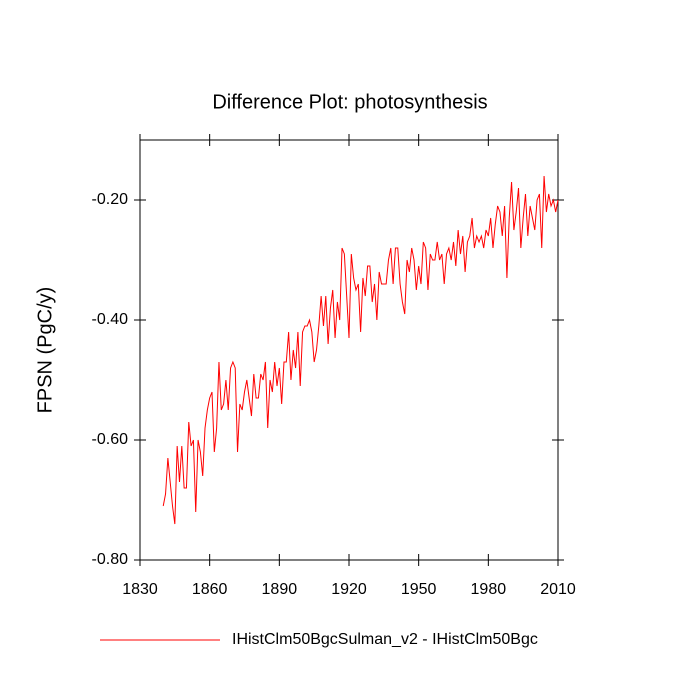  What do you see at coordinates (419, 589) in the screenshot?
I see `x-tick-label: 1950` at bounding box center [419, 589].